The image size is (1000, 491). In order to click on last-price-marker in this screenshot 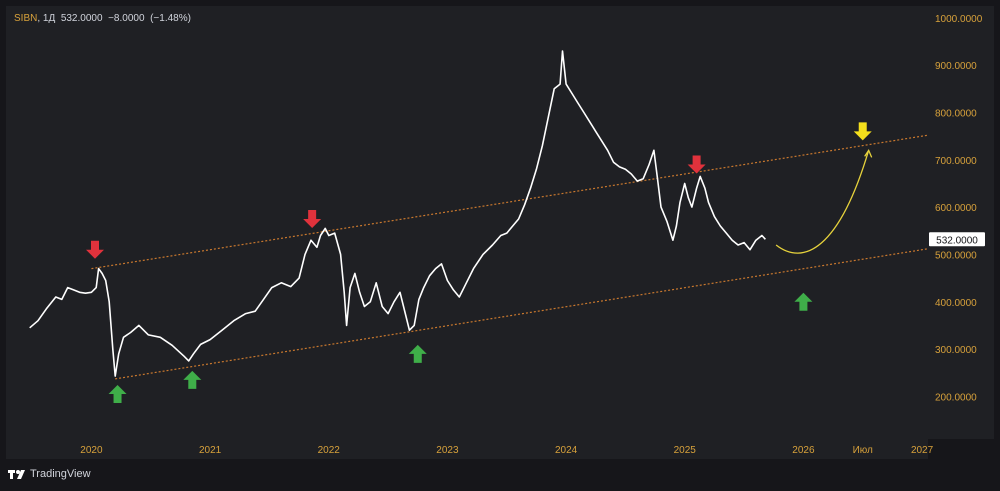, I will do `click(957, 239)`.